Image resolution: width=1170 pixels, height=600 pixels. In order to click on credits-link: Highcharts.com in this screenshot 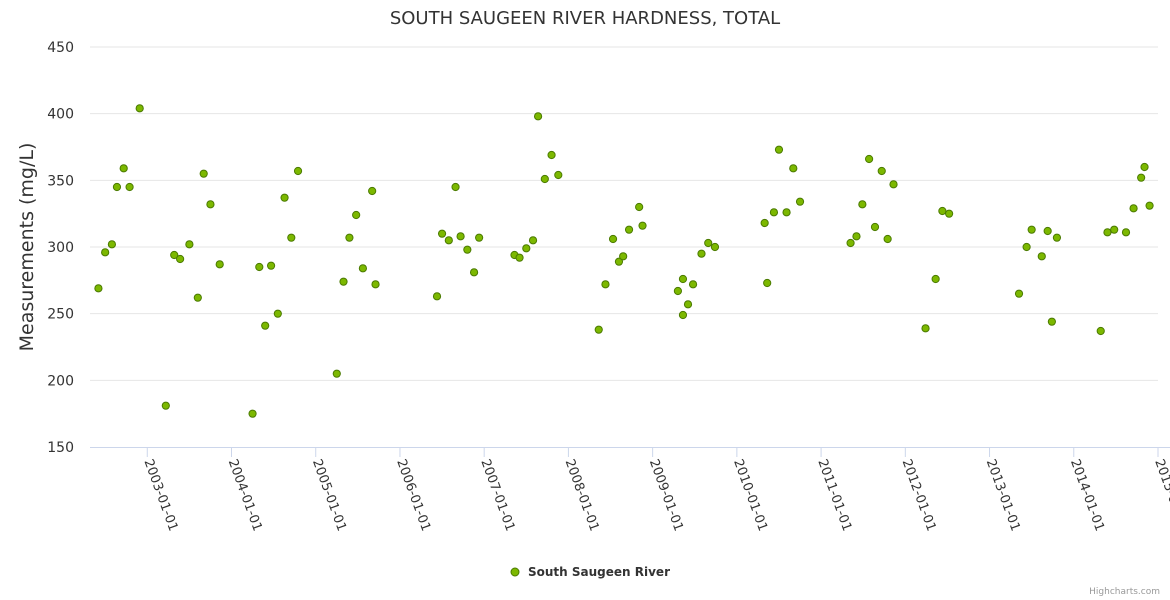, I will do `click(1124, 592)`.